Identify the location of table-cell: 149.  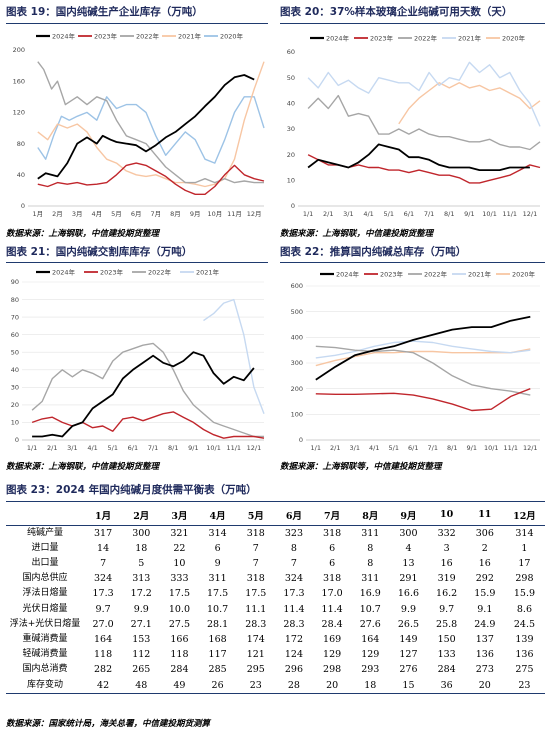
(408, 639).